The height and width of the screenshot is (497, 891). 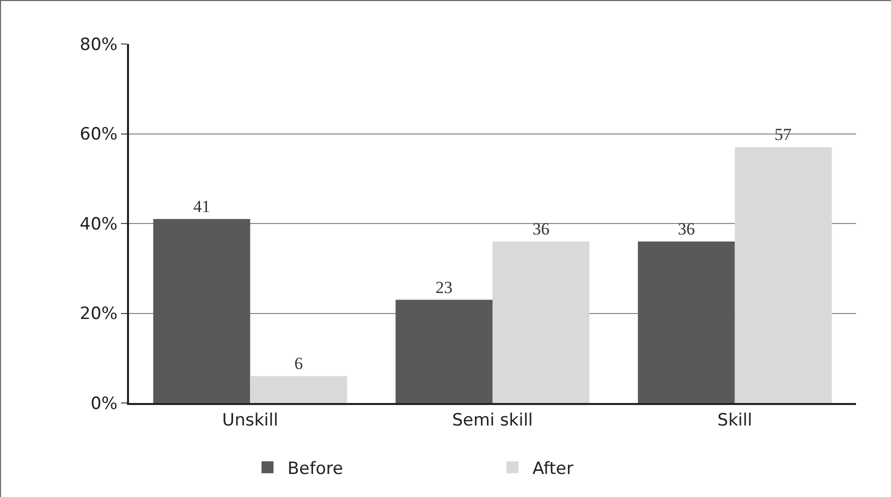 What do you see at coordinates (99, 44) in the screenshot?
I see `y-tick-label: 80%` at bounding box center [99, 44].